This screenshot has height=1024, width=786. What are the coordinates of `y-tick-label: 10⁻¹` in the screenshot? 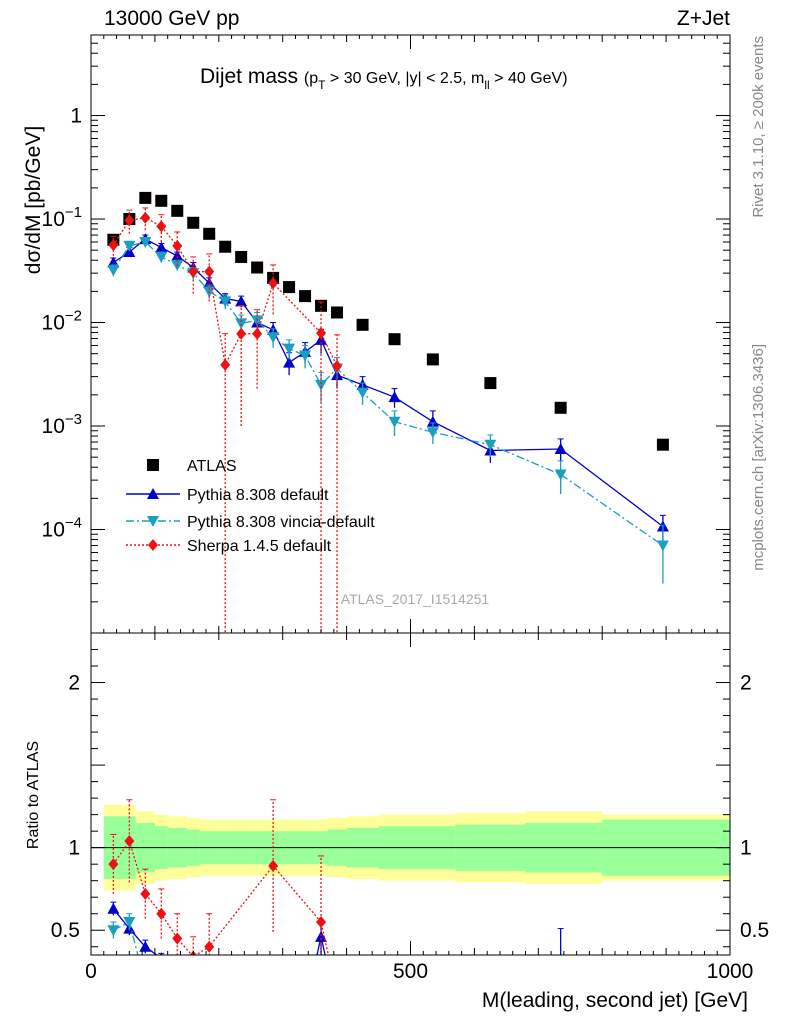 It's located at (62, 217).